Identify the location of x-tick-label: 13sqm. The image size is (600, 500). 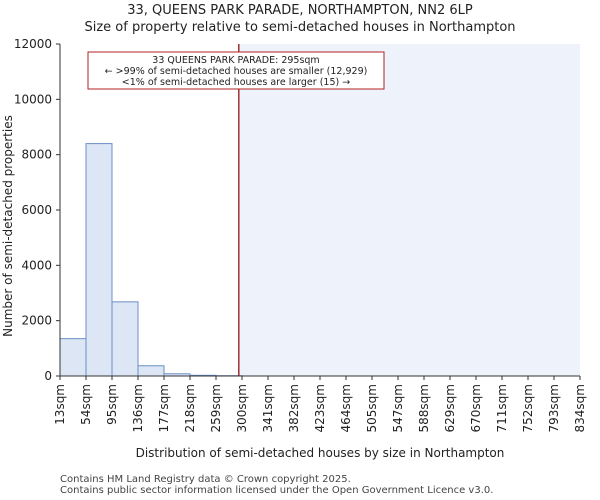
(60, 404).